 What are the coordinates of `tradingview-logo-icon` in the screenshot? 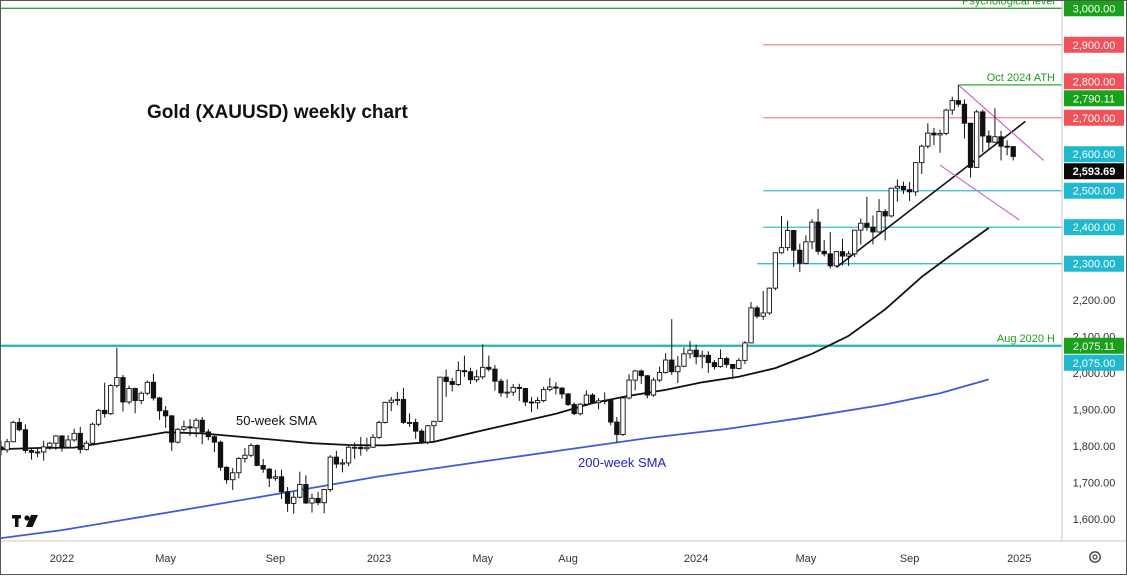 It's located at (25, 521).